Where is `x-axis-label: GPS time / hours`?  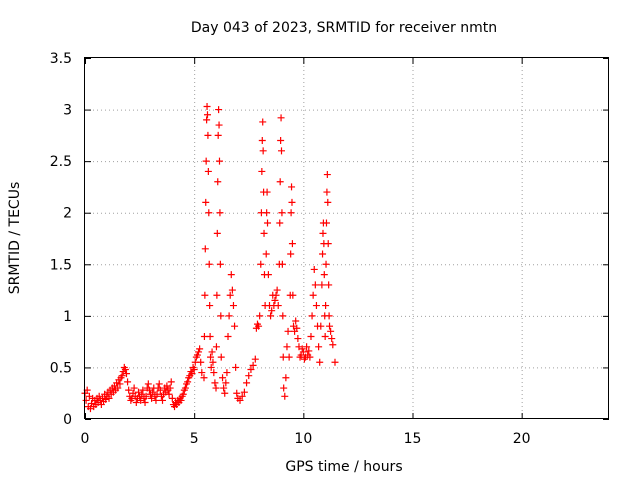
x-axis-label: GPS time / hours is located at coordinates (343, 467).